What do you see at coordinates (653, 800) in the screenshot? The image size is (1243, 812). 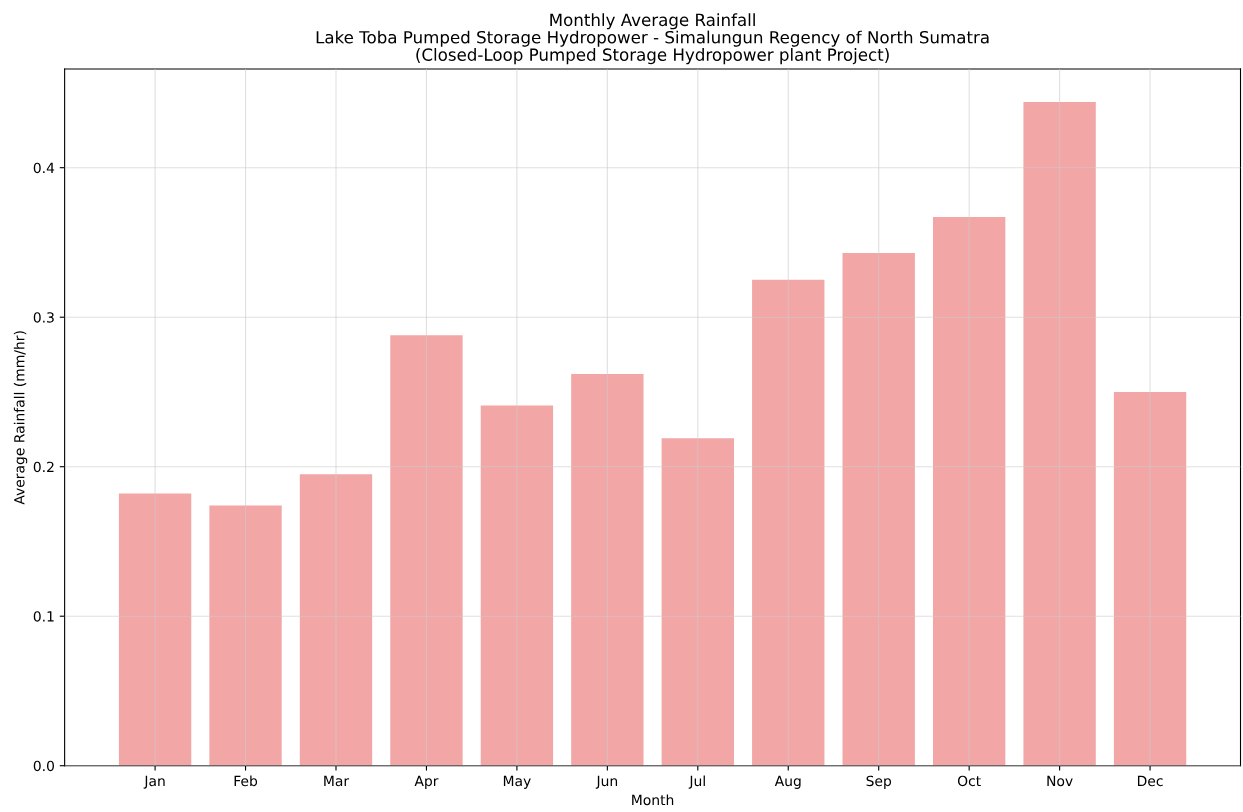 I see `x-axis-title: Month` at bounding box center [653, 800].